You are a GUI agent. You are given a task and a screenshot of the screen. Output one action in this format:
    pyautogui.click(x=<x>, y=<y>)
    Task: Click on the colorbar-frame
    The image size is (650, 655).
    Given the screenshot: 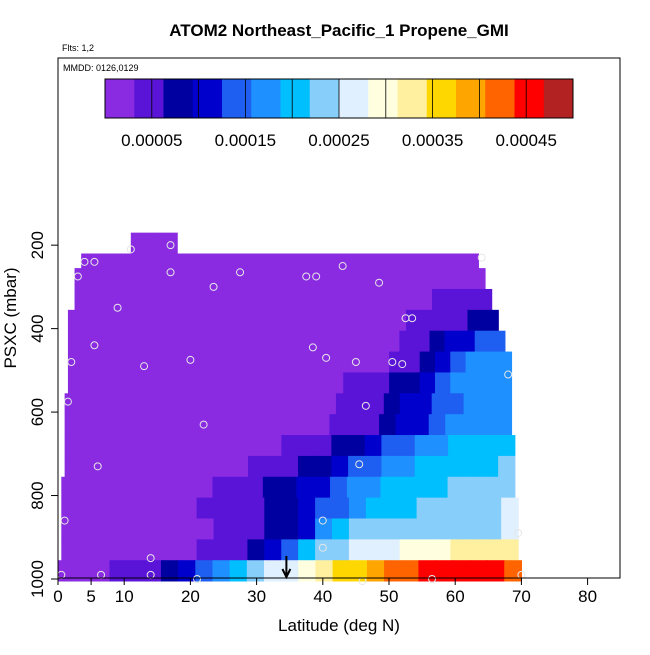 What is the action you would take?
    pyautogui.click(x=339, y=98)
    